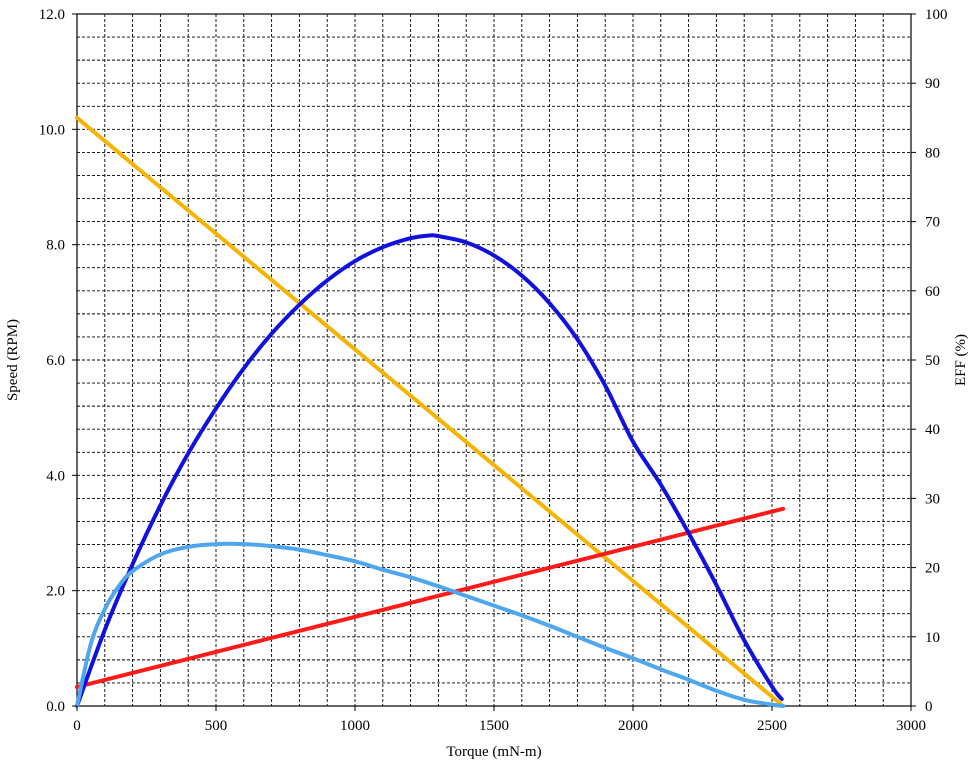  I want to click on y-right-tick-label: 10, so click(932, 638).